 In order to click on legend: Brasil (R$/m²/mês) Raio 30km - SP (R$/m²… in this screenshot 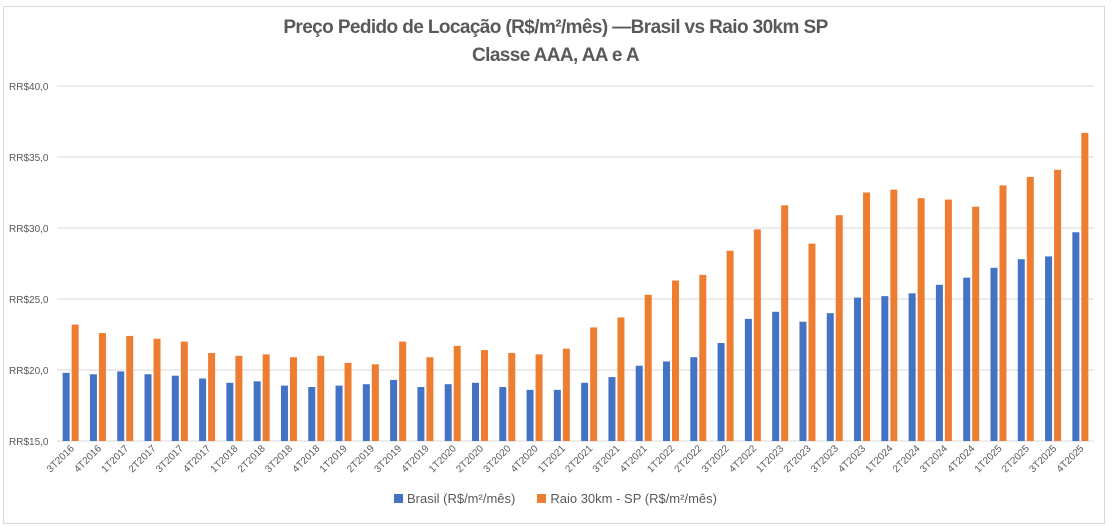, I will do `click(555, 498)`.